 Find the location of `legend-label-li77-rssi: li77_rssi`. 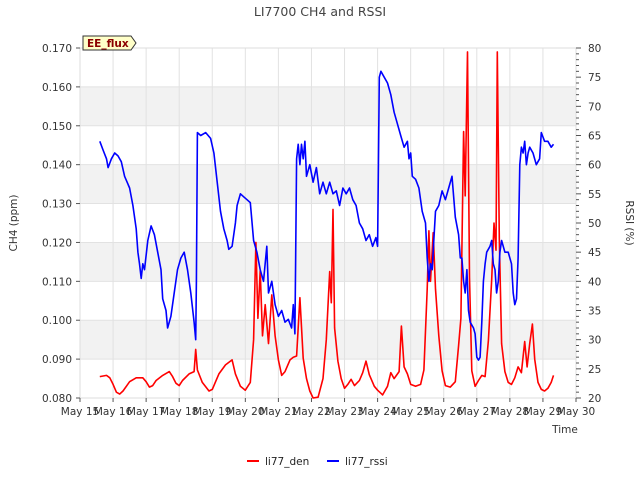

legend-label-li77-rssi: li77_rssi is located at coordinates (366, 462).